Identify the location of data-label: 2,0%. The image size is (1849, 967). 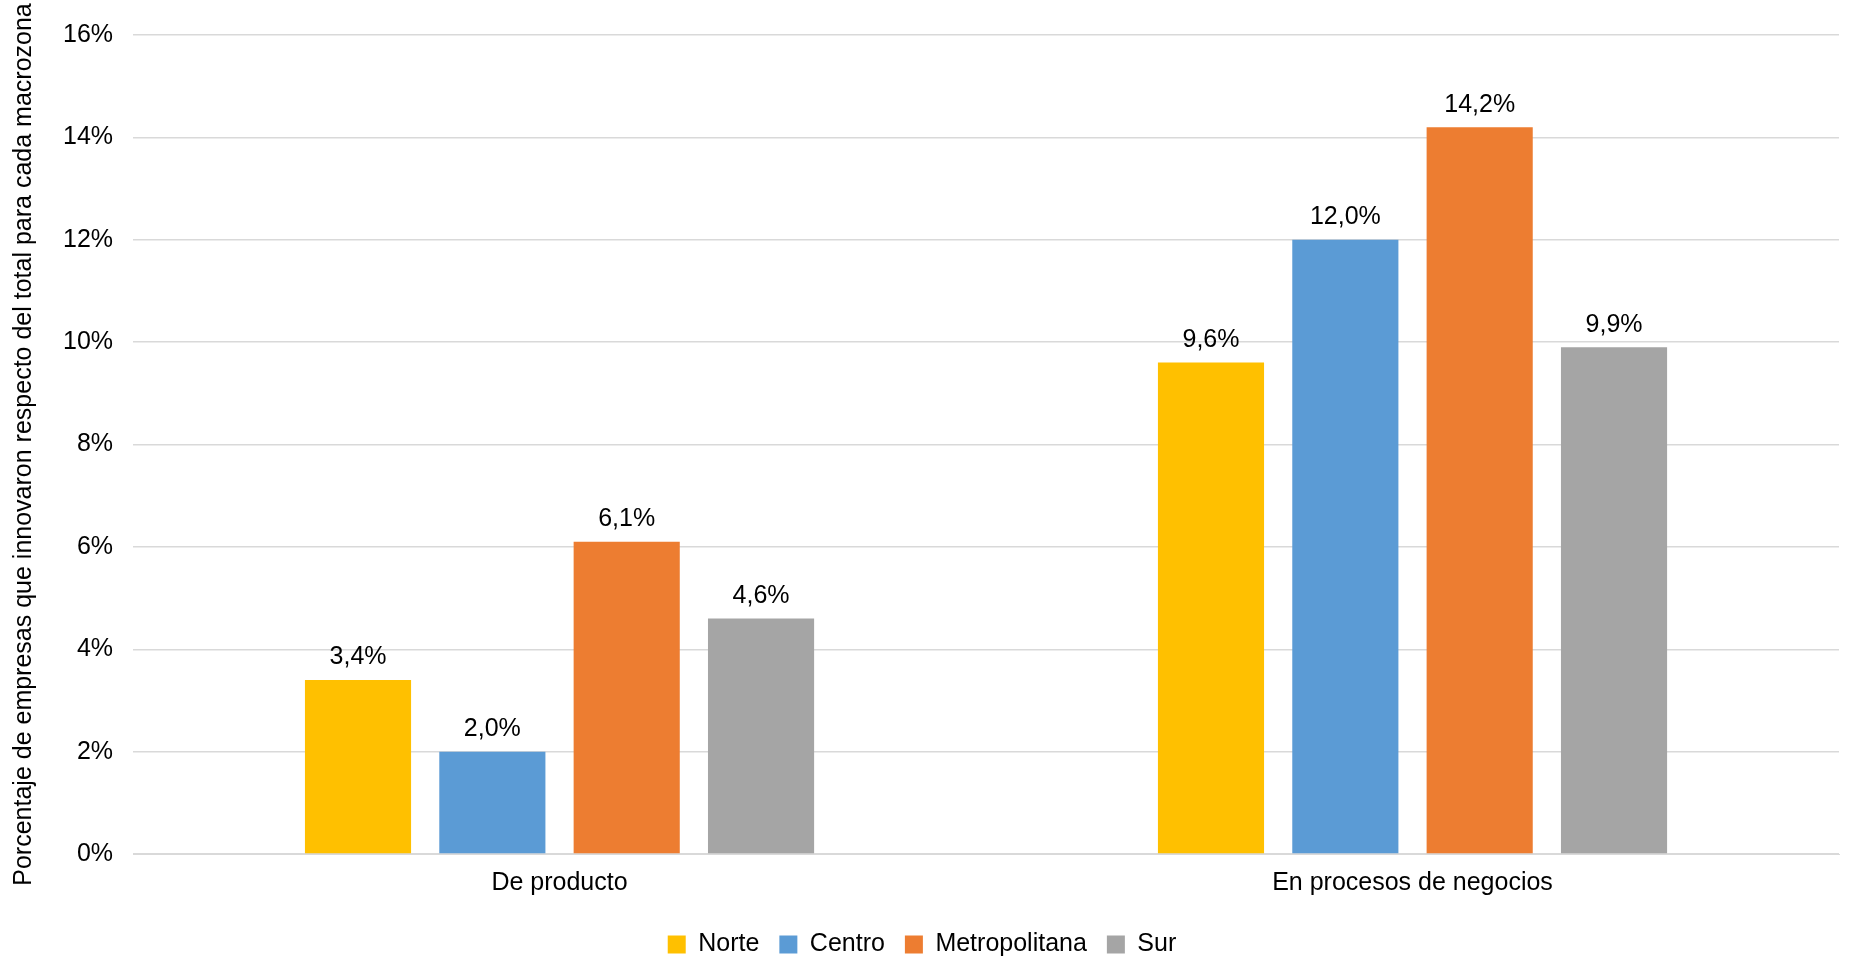
(492, 727).